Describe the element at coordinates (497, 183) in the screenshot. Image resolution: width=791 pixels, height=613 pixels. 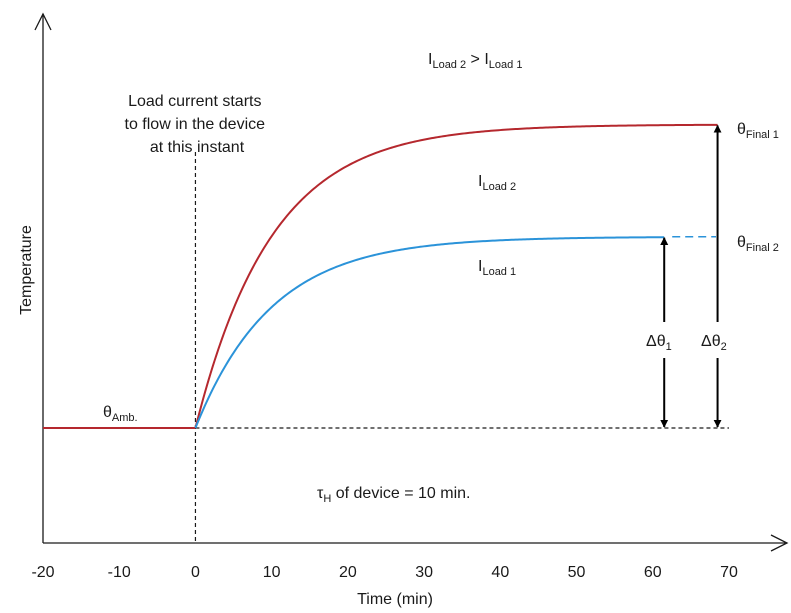
I see `series-label-load-2: ILoad 2` at that location.